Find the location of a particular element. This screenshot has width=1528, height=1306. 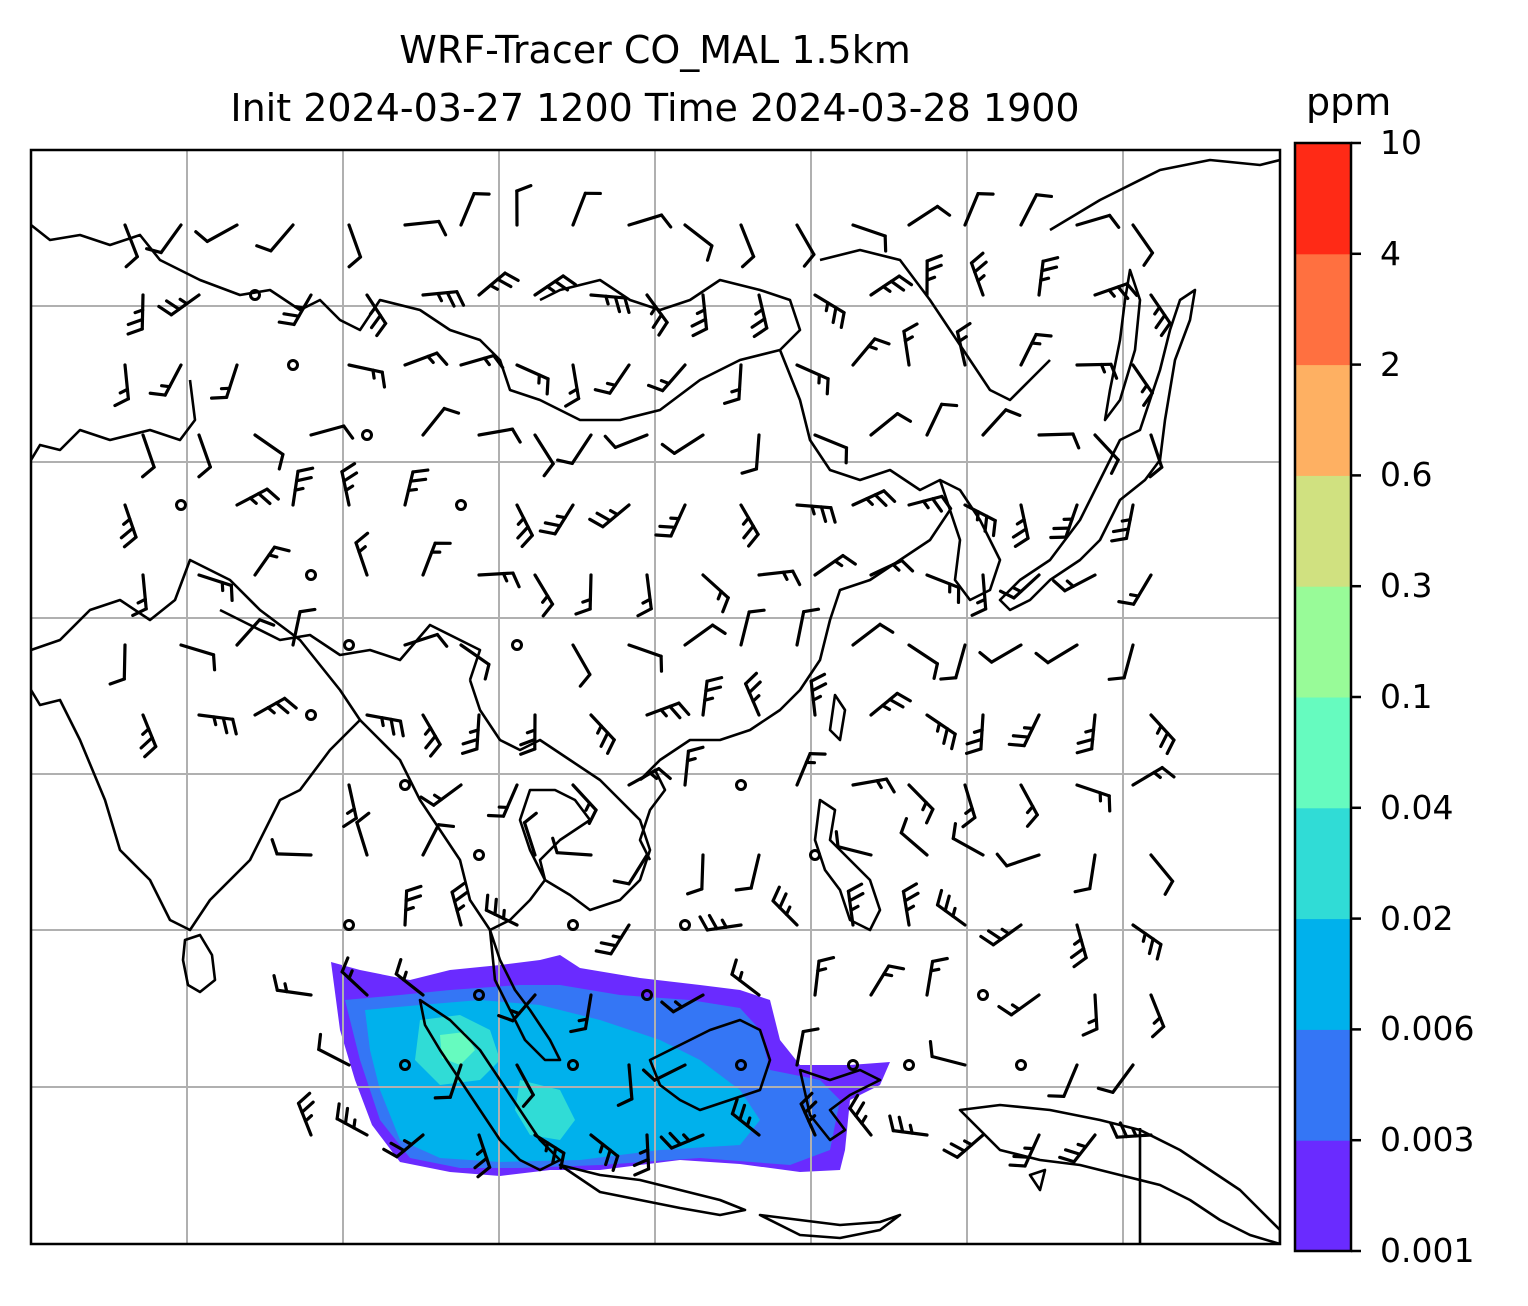

colorbar-tick-label: 0.1 is located at coordinates (1406, 696).